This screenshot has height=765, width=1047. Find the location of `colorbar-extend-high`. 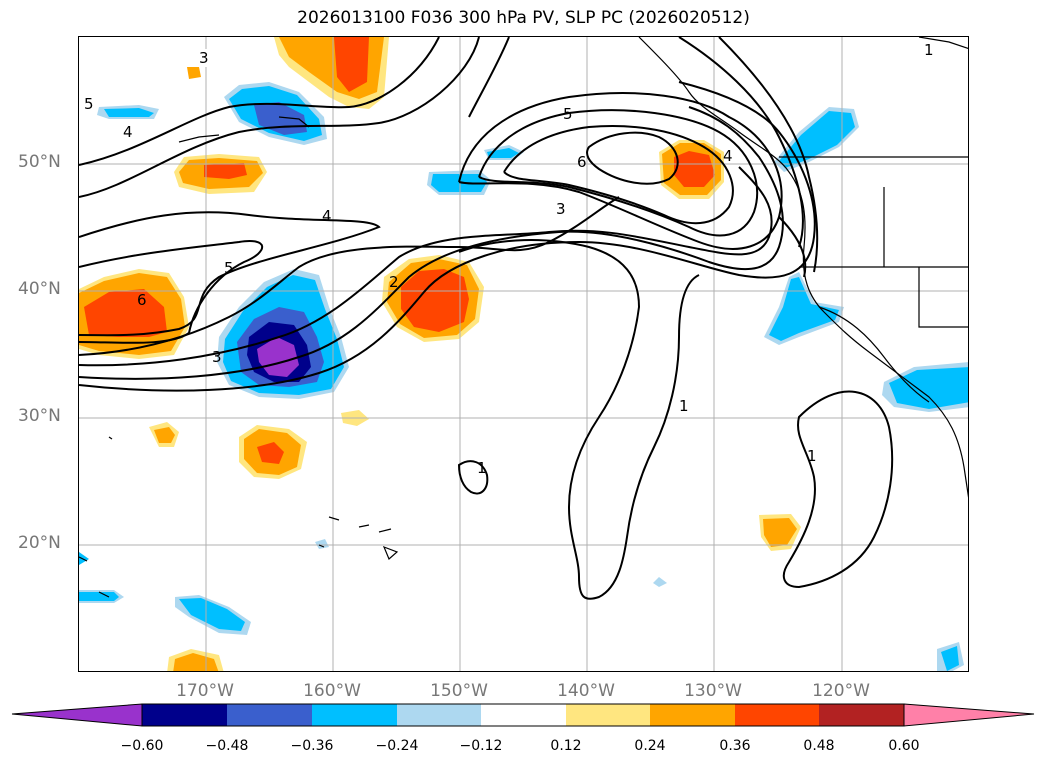

colorbar-extend-high is located at coordinates (969, 715).